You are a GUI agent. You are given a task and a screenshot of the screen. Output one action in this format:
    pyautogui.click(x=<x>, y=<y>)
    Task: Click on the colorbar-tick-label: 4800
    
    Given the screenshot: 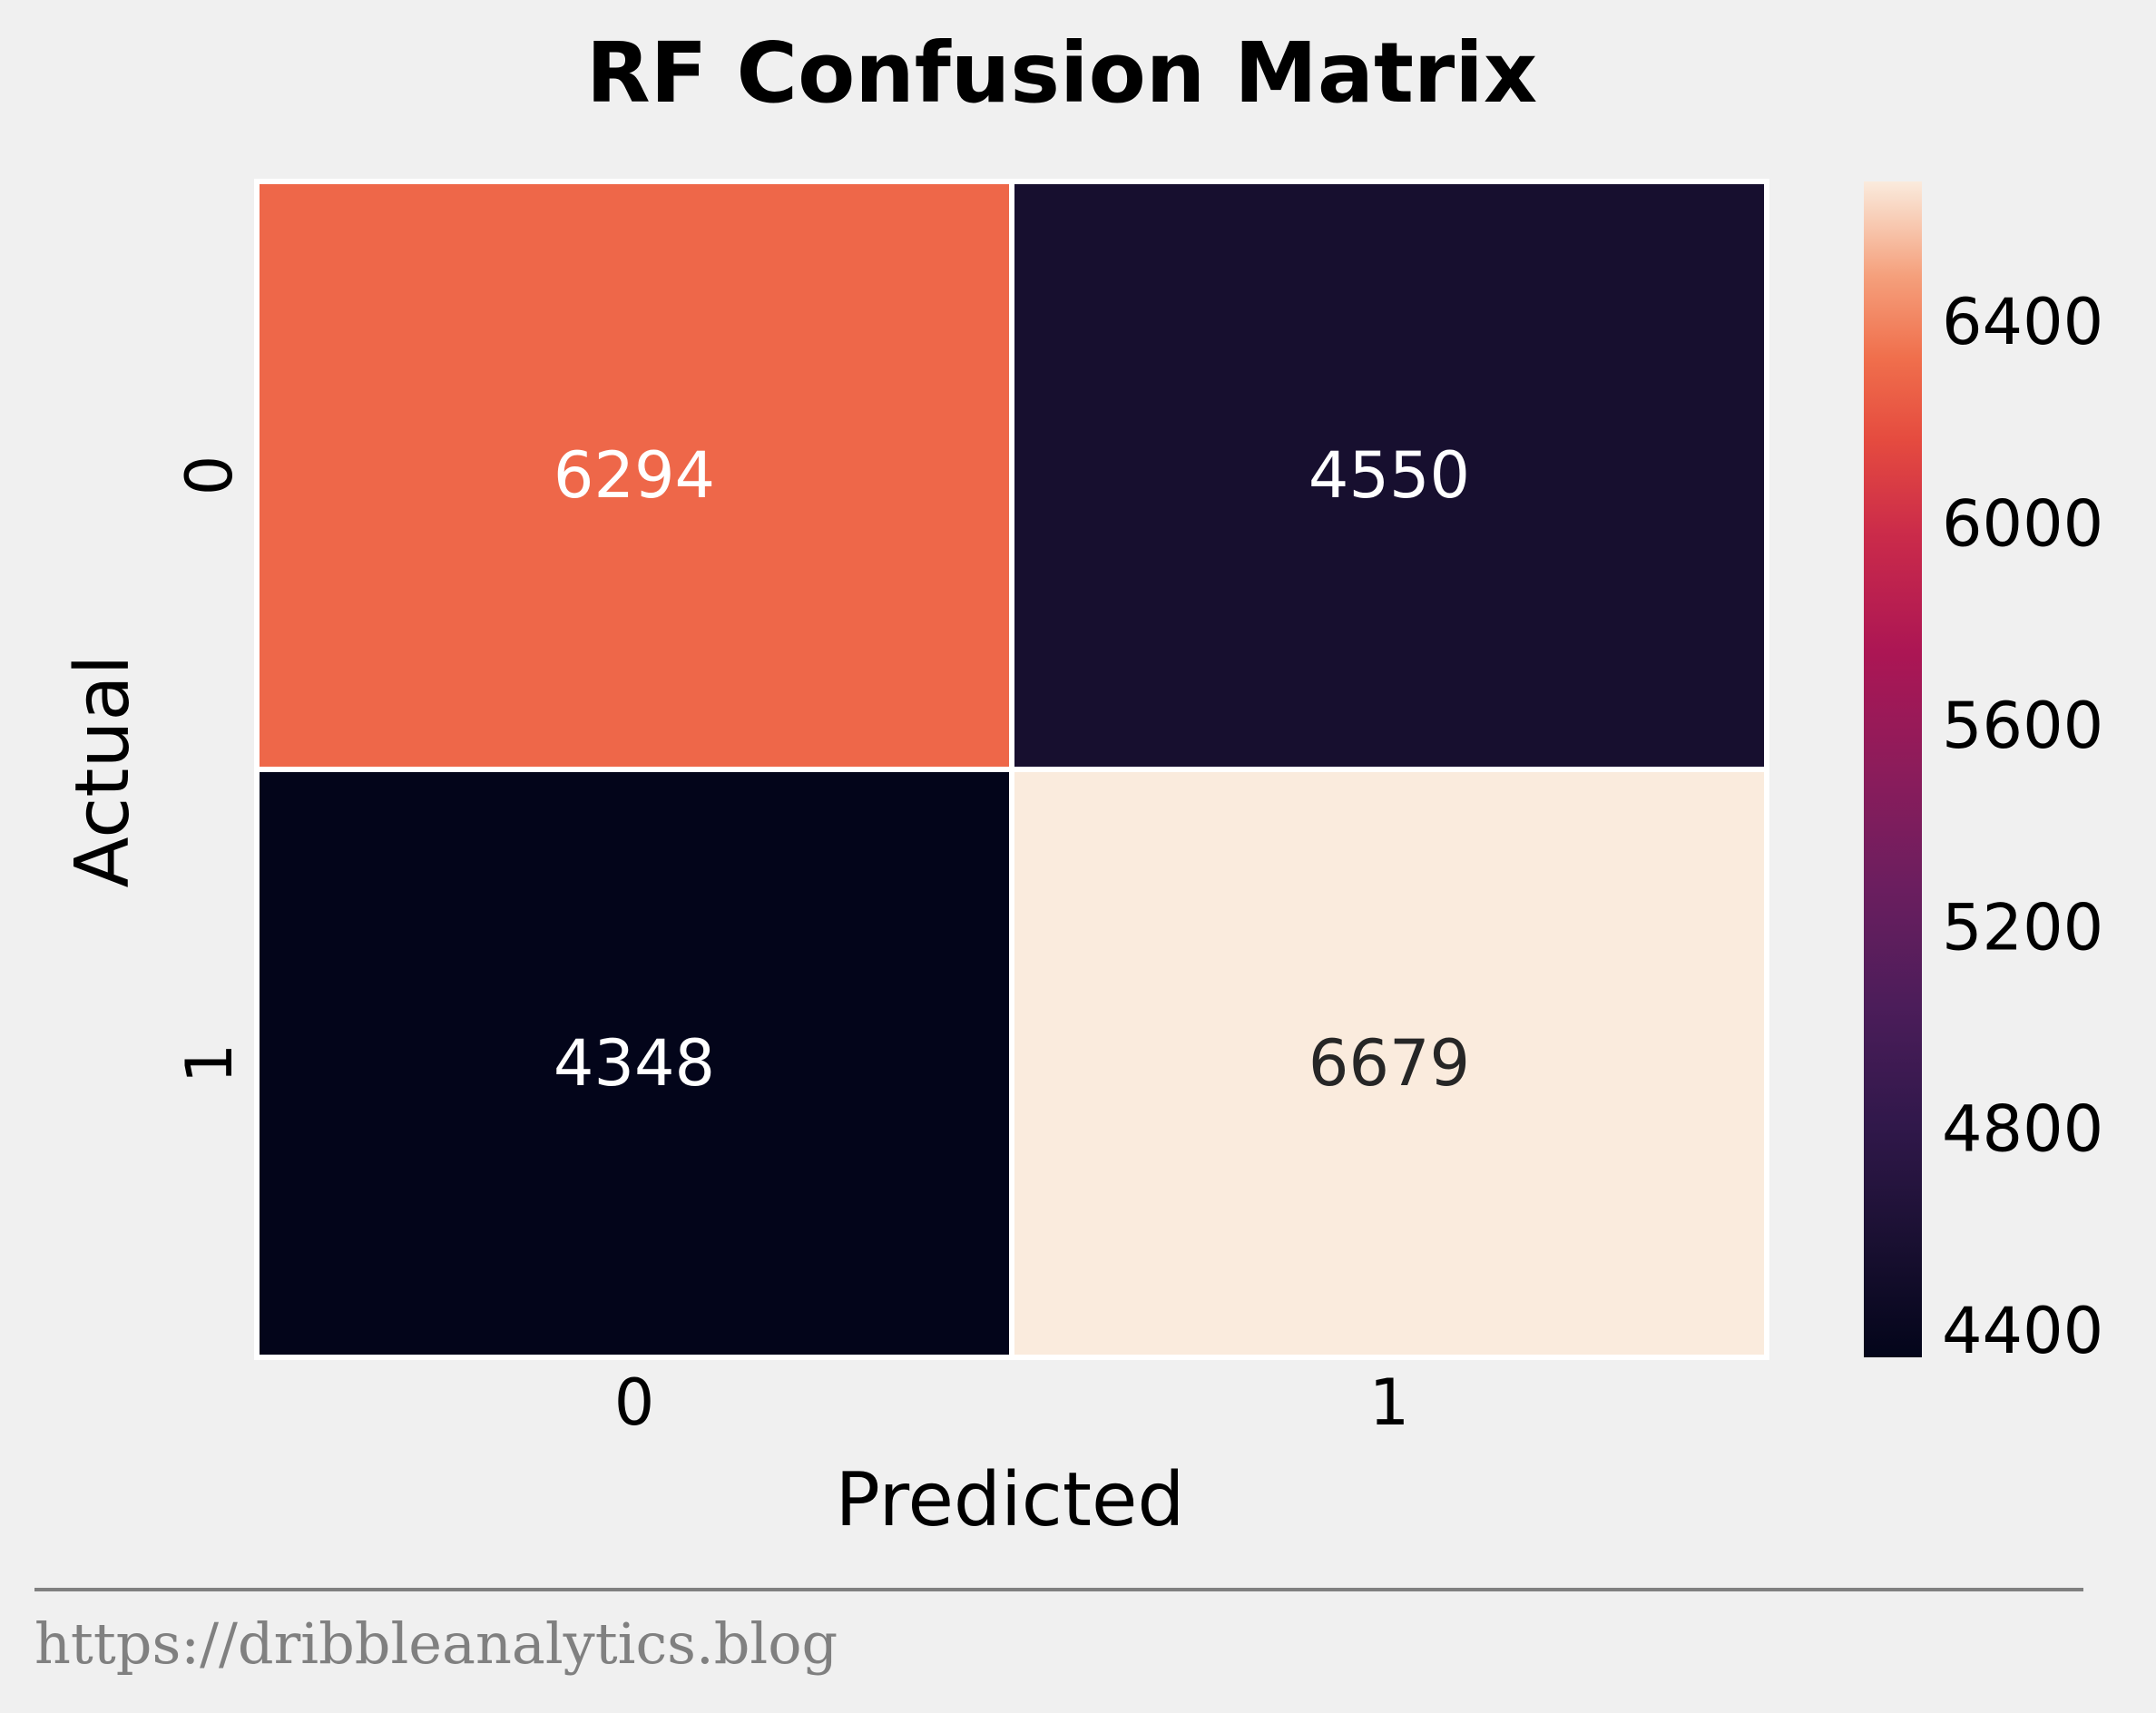 What is the action you would take?
    pyautogui.click(x=2022, y=1130)
    